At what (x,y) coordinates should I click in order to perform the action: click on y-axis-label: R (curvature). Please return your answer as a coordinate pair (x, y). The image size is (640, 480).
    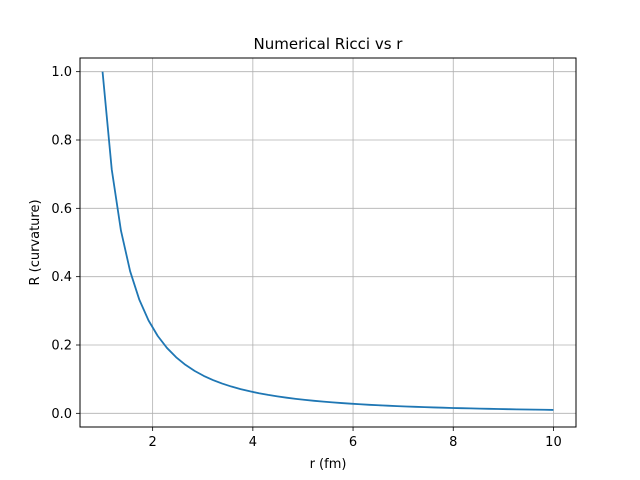
    Looking at the image, I should click on (35, 242).